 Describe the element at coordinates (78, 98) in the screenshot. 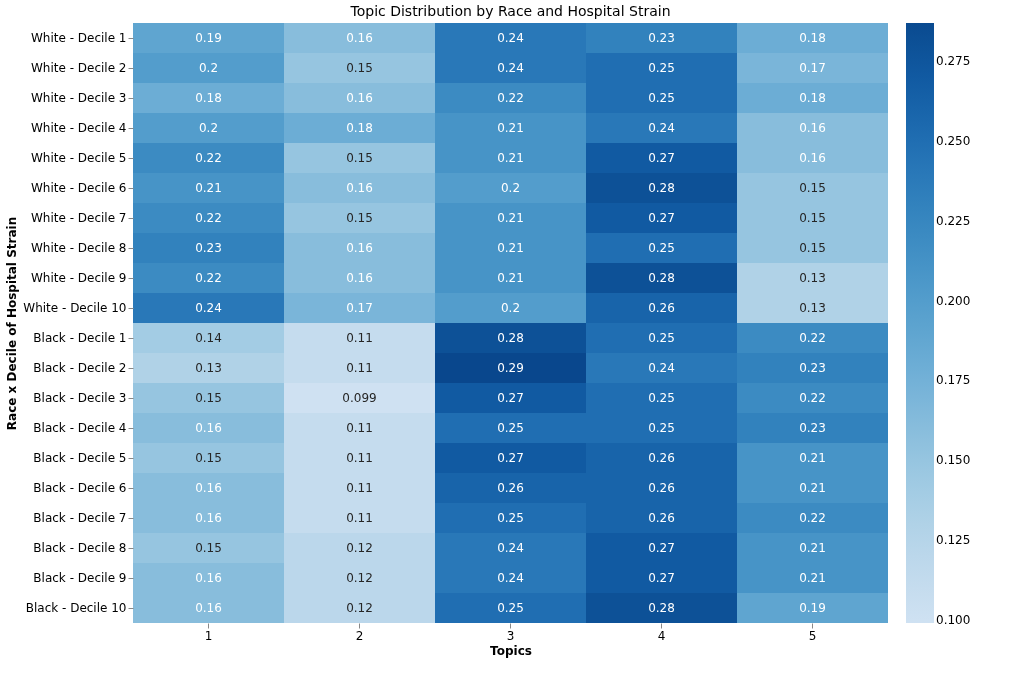

I see `y-tick-label: White - Decile 3` at that location.